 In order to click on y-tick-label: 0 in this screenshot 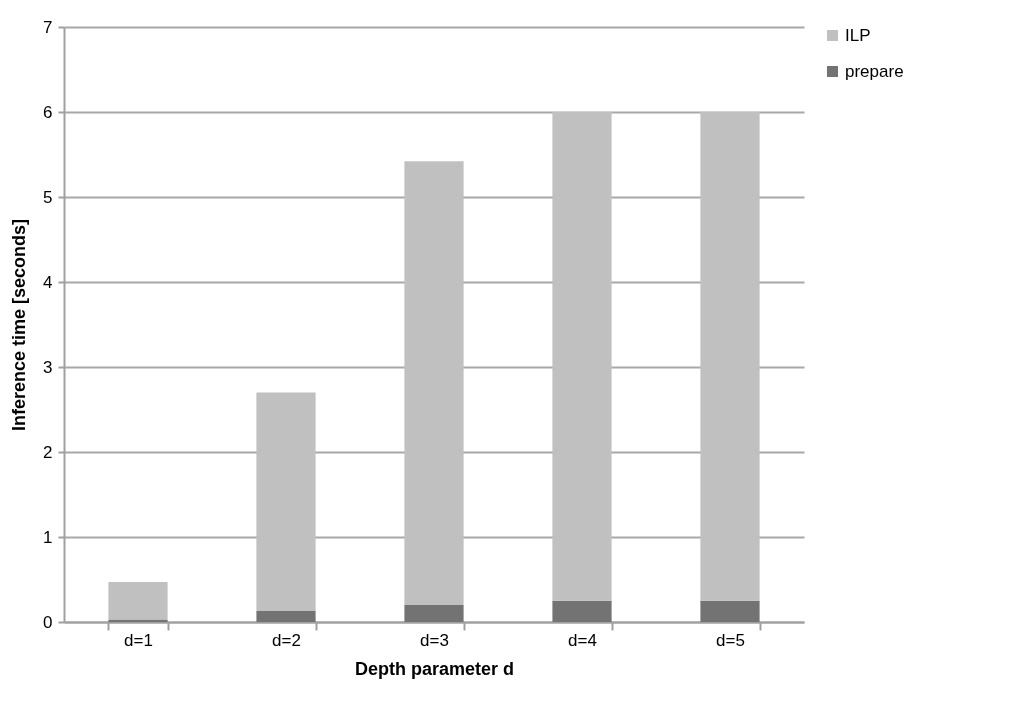, I will do `click(48, 622)`.